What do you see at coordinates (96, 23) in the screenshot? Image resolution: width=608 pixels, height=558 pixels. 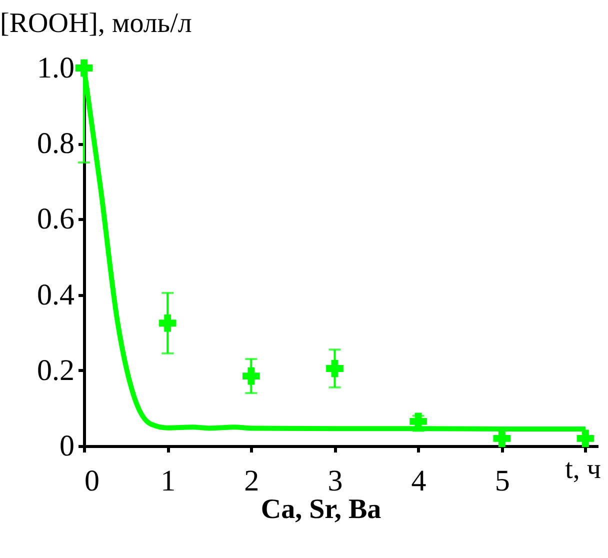 I see `y-axis-title: [ROOH], моль/л` at bounding box center [96, 23].